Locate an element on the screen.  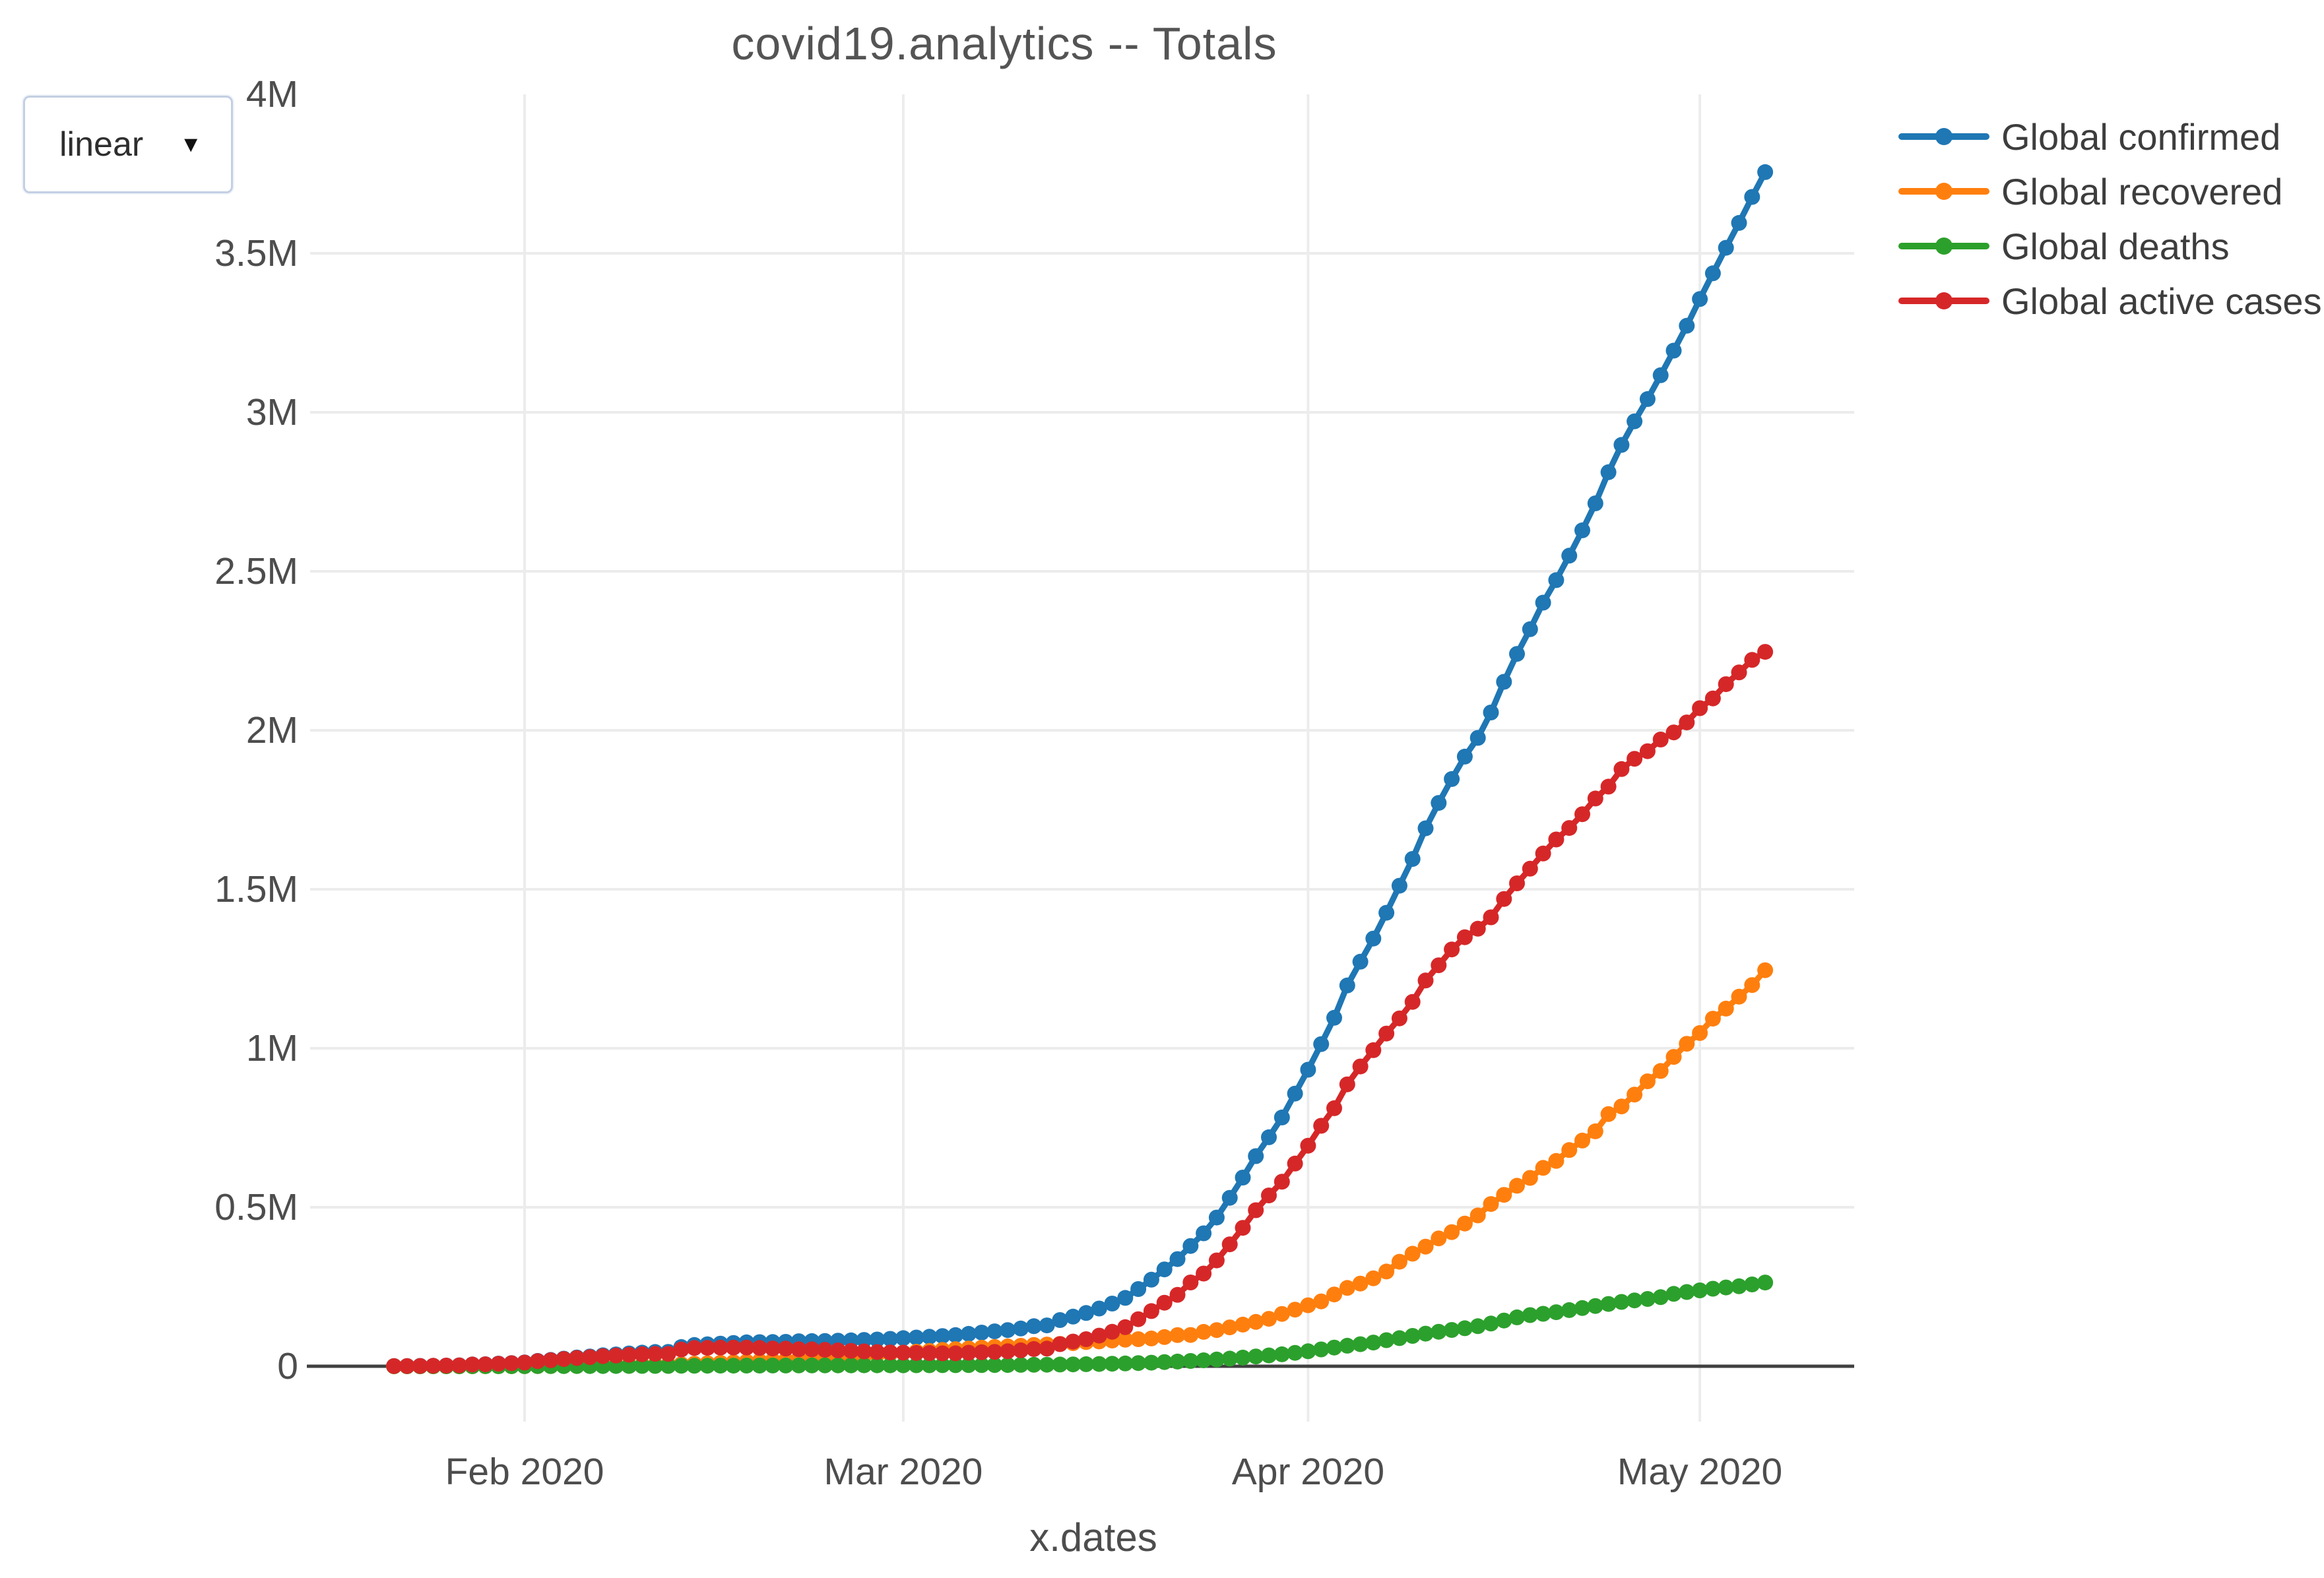
scale-dropdown: linear ▼ is located at coordinates (128, 144).